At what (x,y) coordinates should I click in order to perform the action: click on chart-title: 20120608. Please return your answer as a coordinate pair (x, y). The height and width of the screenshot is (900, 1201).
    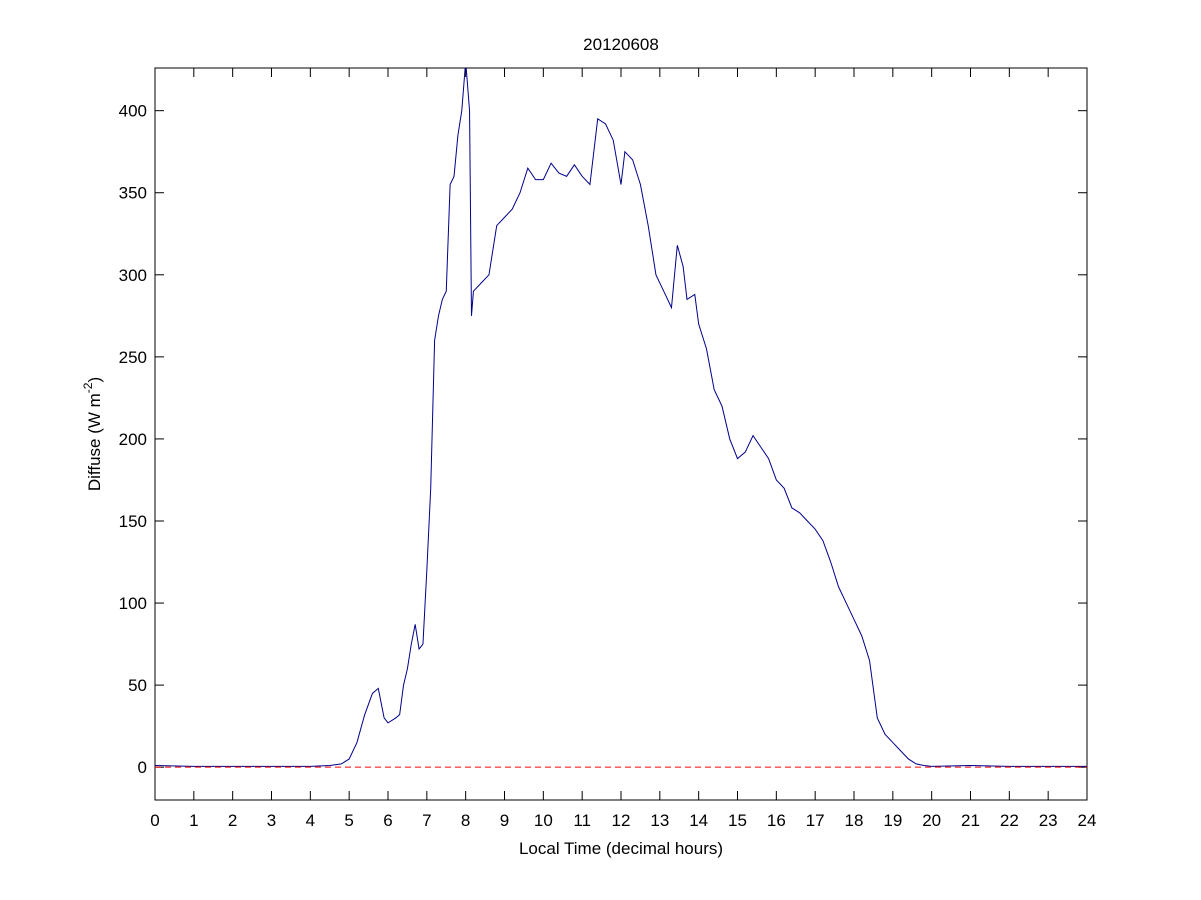
    Looking at the image, I should click on (621, 44).